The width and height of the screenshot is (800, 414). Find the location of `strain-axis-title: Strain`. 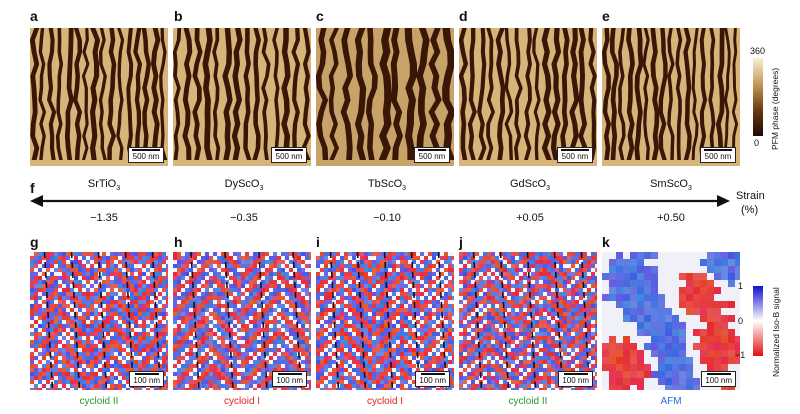

strain-axis-title: Strain is located at coordinates (750, 196).